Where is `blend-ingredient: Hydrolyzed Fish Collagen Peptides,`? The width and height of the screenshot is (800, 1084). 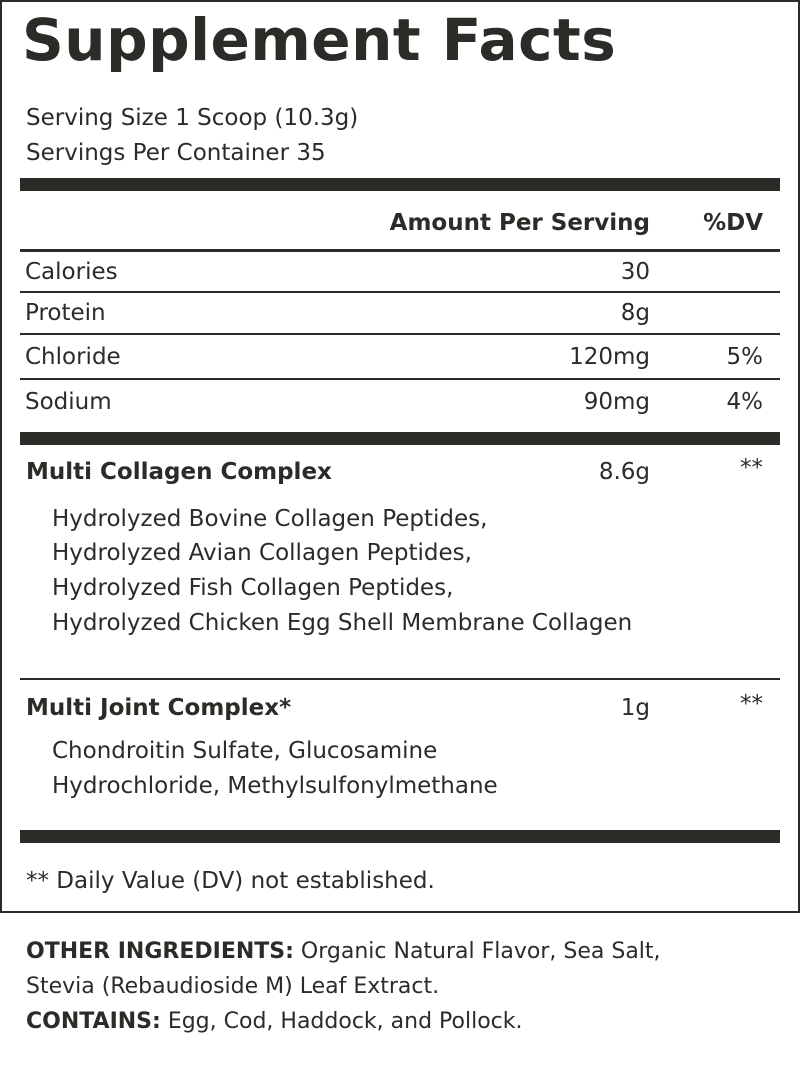 blend-ingredient: Hydrolyzed Fish Collagen Peptides, is located at coordinates (253, 588).